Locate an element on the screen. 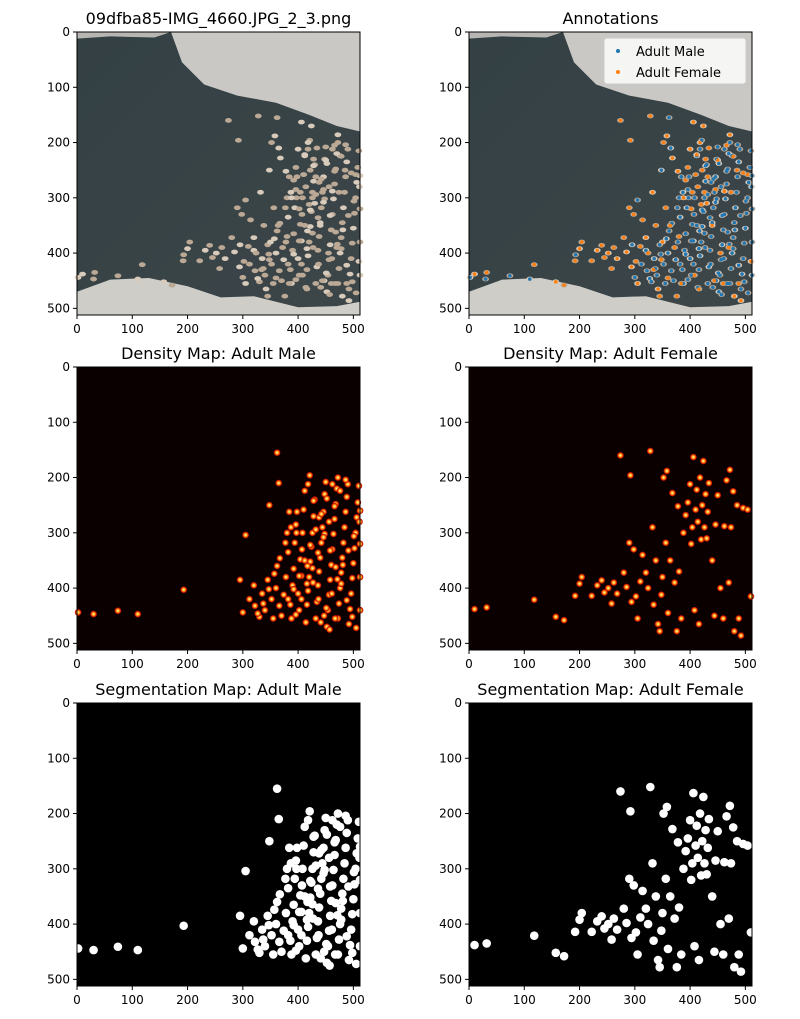 The image size is (800, 1019). x-tick-label: 300 is located at coordinates (242, 329).